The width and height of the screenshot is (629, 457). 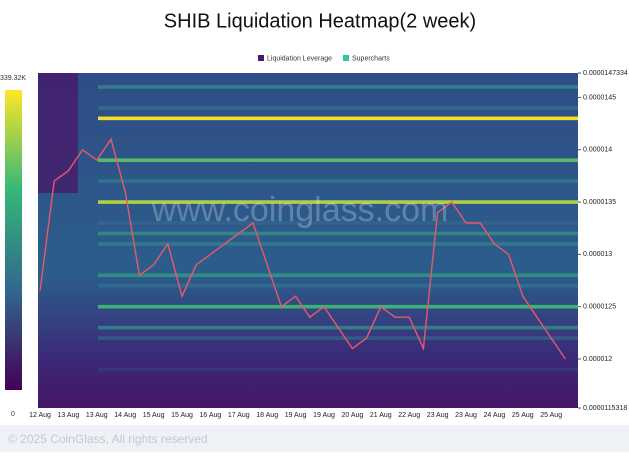 What do you see at coordinates (605, 408) in the screenshot?
I see `y-tick-label: 0.0000115318` at bounding box center [605, 408].